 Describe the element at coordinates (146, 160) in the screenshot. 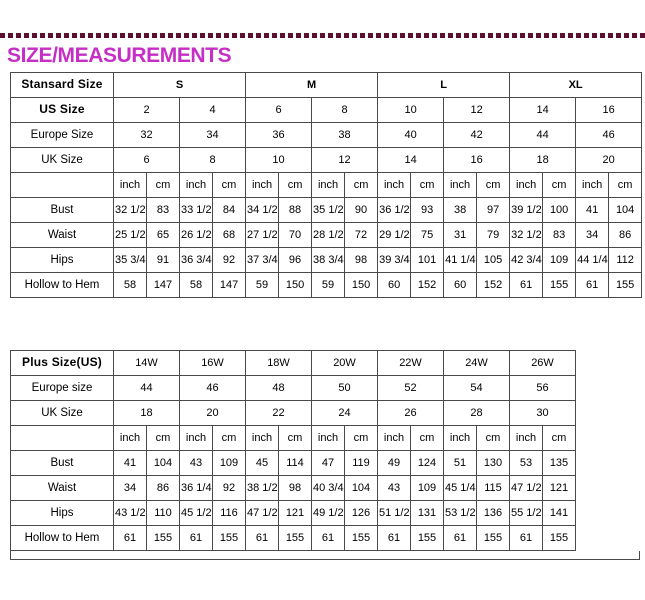

I see `uk-size-value: 6` at that location.